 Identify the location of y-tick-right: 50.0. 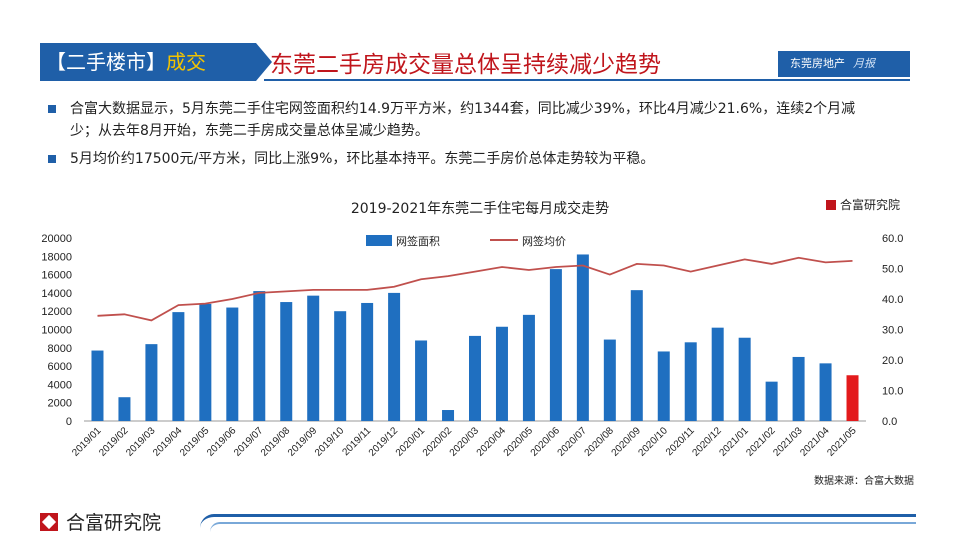
(892, 270).